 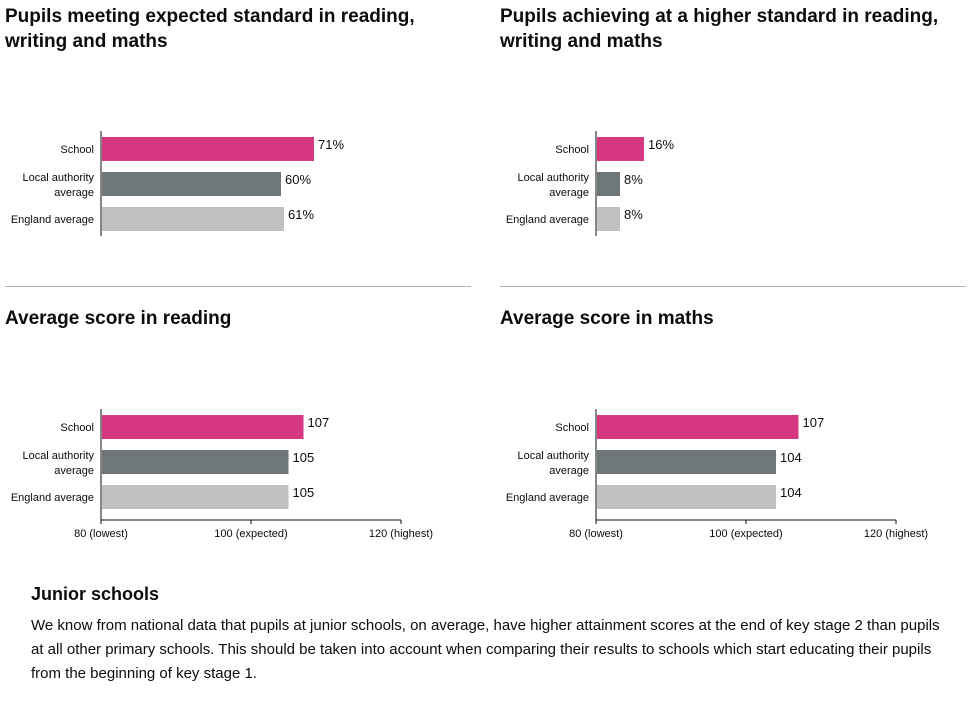 What do you see at coordinates (118, 318) in the screenshot?
I see `chart-title: Average score in reading` at bounding box center [118, 318].